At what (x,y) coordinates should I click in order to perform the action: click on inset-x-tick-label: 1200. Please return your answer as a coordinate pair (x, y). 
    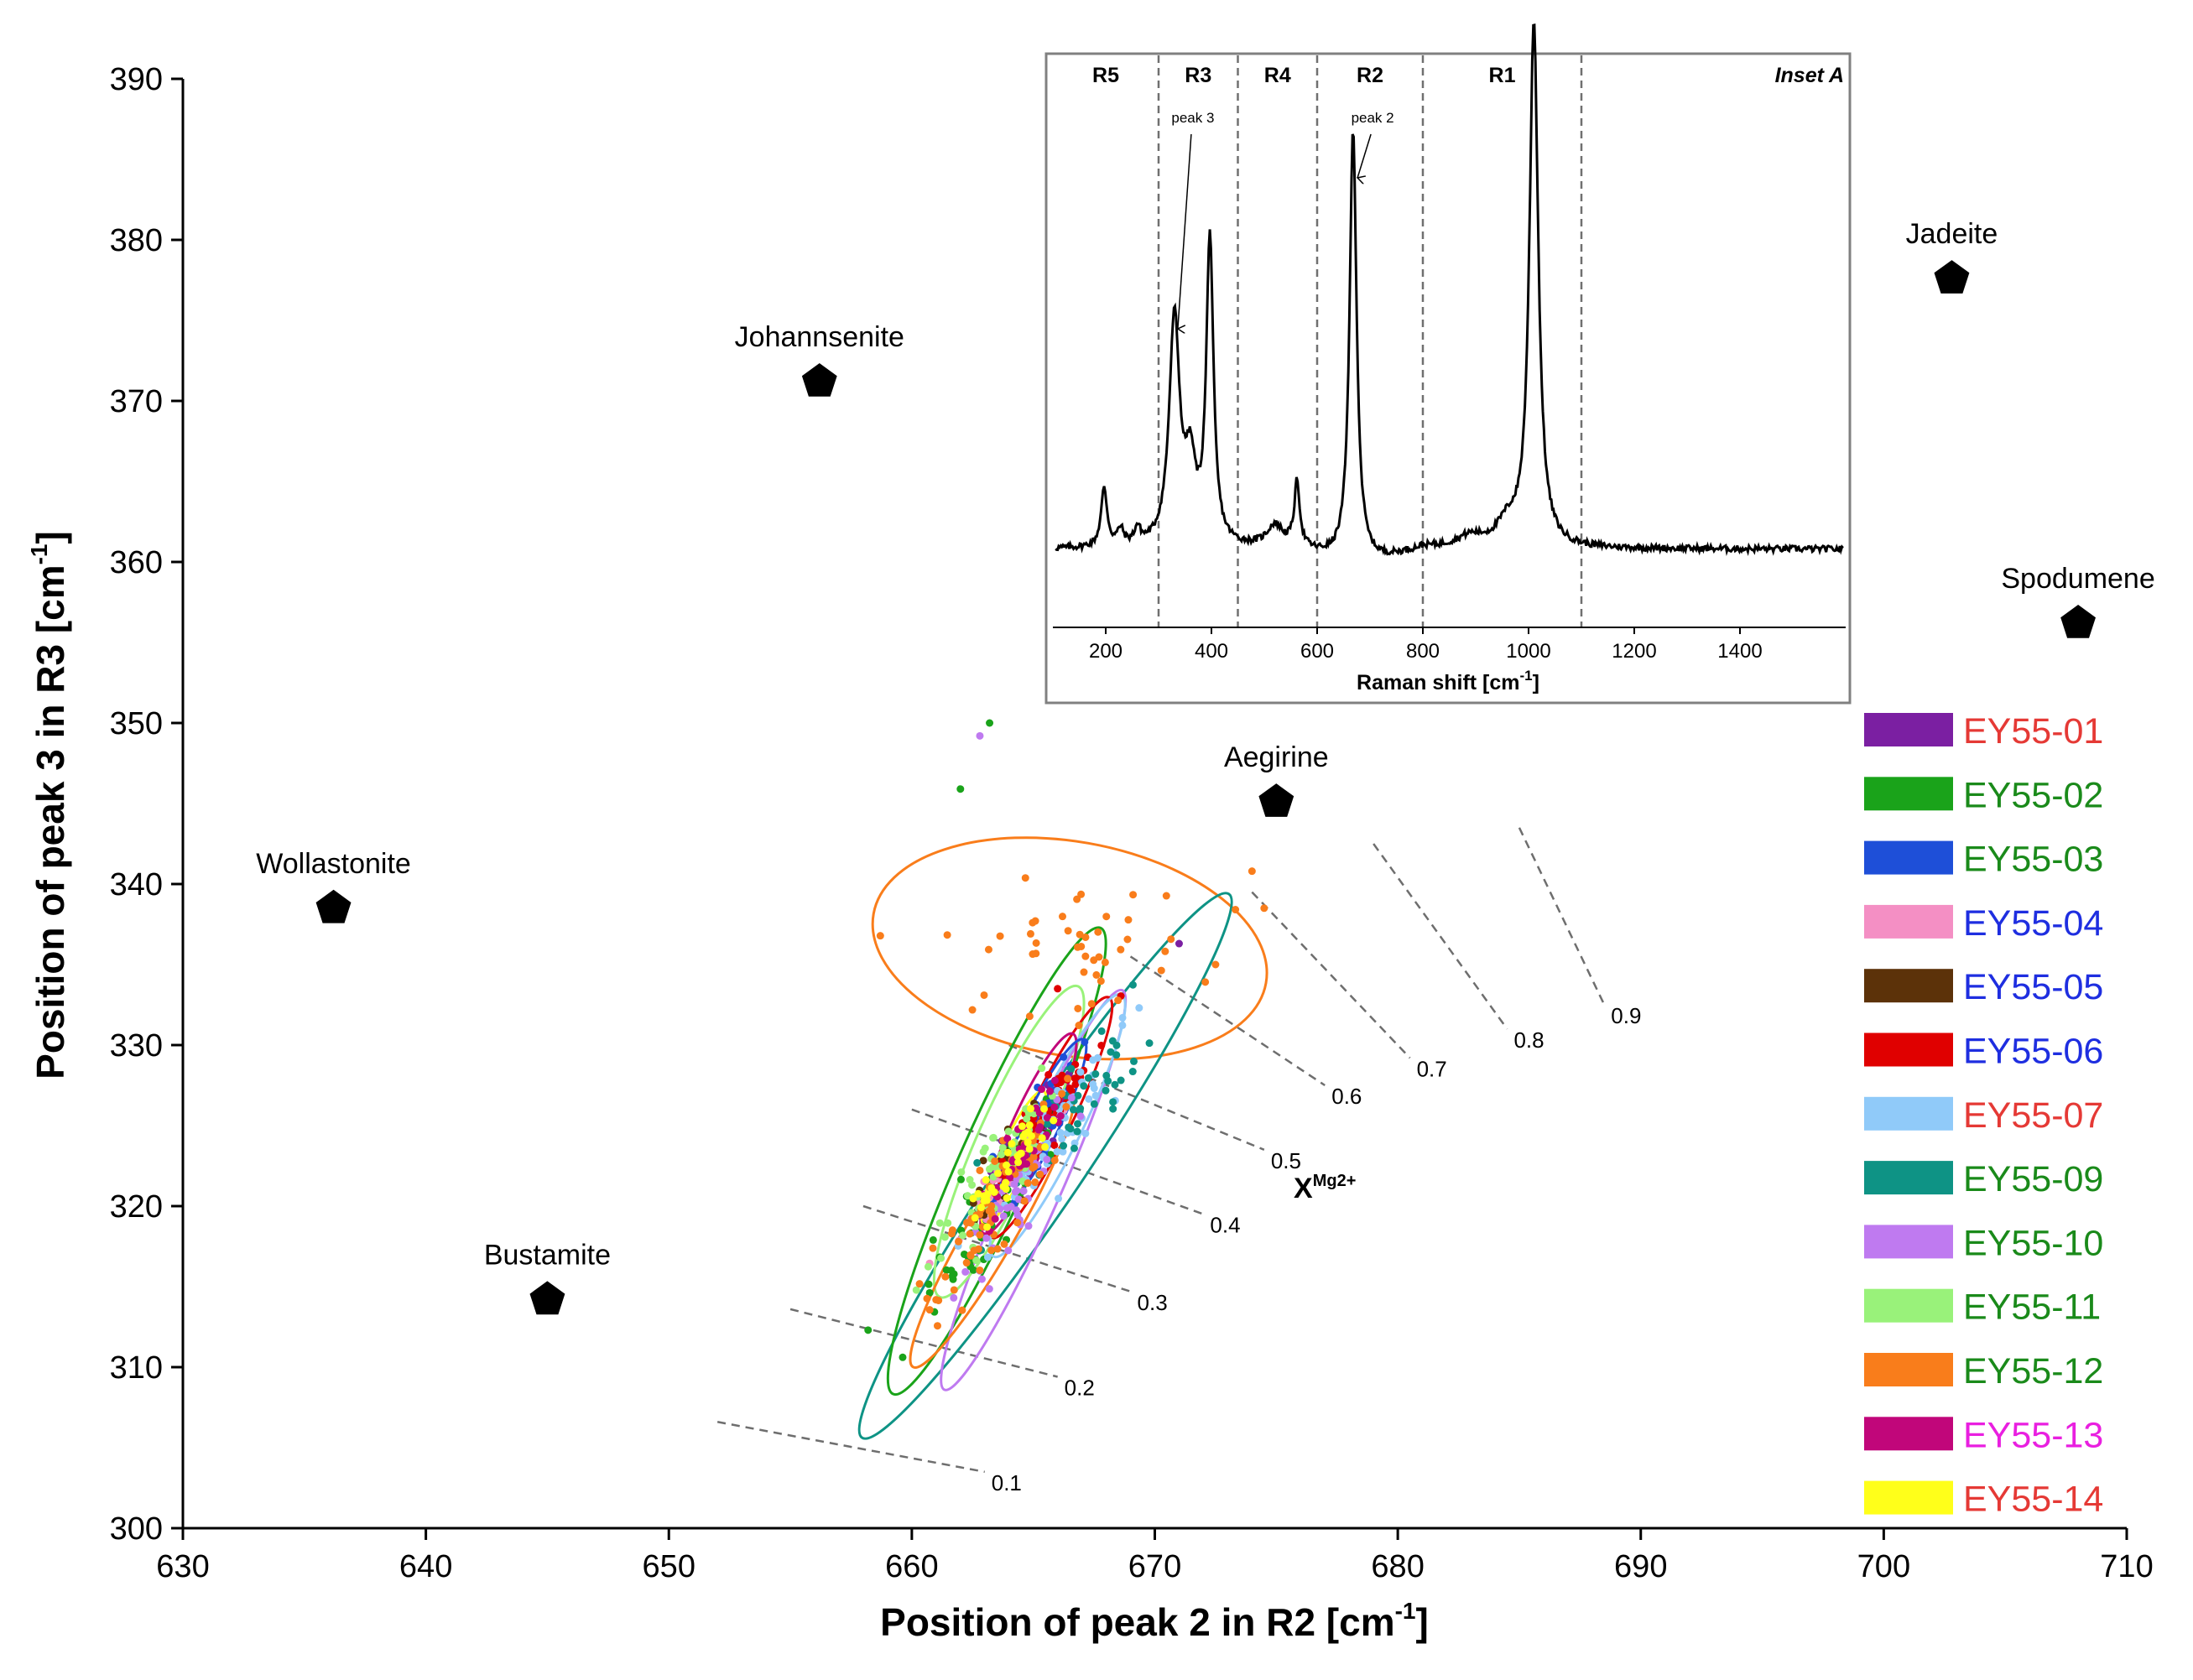
    Looking at the image, I should click on (1634, 651).